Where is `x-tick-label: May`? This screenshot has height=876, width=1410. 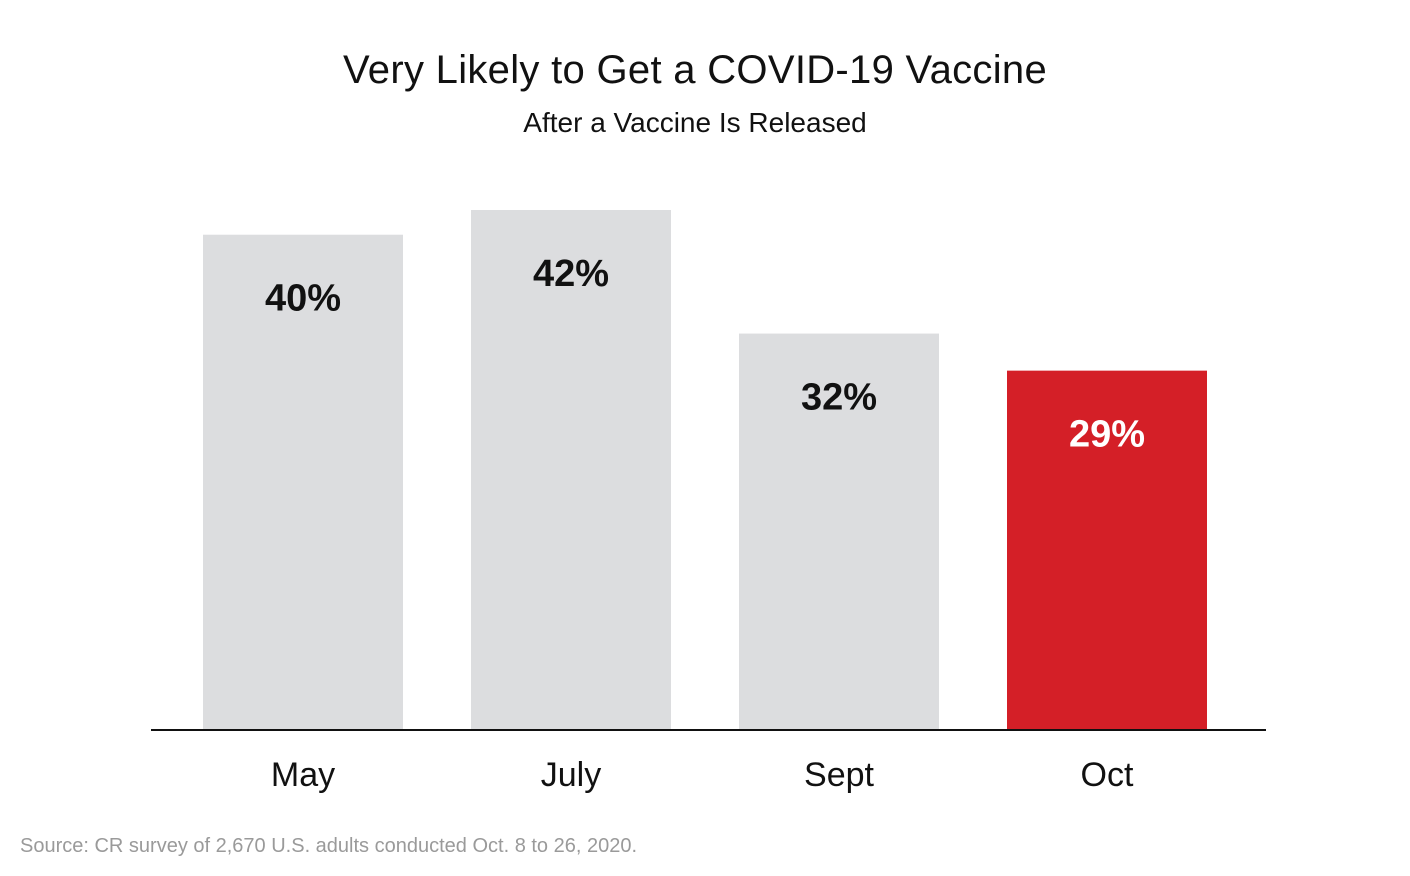 x-tick-label: May is located at coordinates (303, 775).